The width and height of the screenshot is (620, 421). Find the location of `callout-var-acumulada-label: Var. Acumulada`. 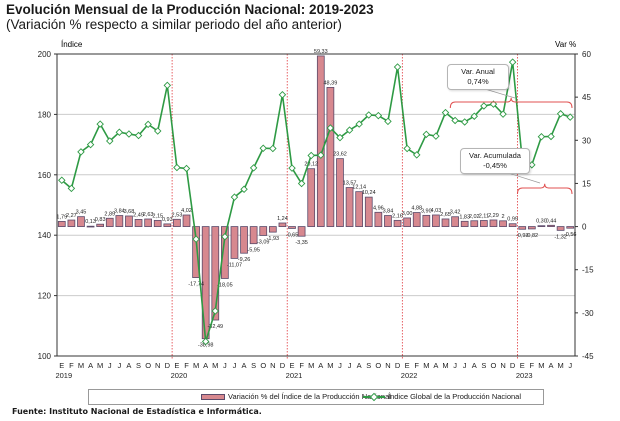

callout-var-acumulada-label: Var. Acumulada is located at coordinates (495, 155).